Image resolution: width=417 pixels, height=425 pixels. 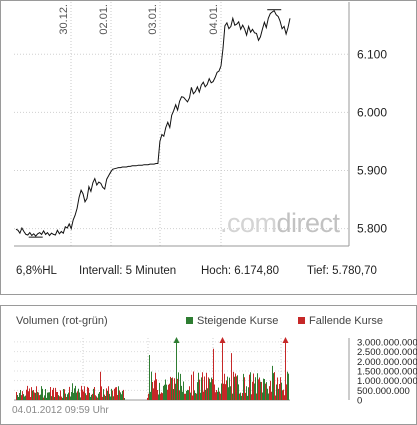 I want to click on volume-y-tick-label: 500.000.000, so click(x=383, y=391).